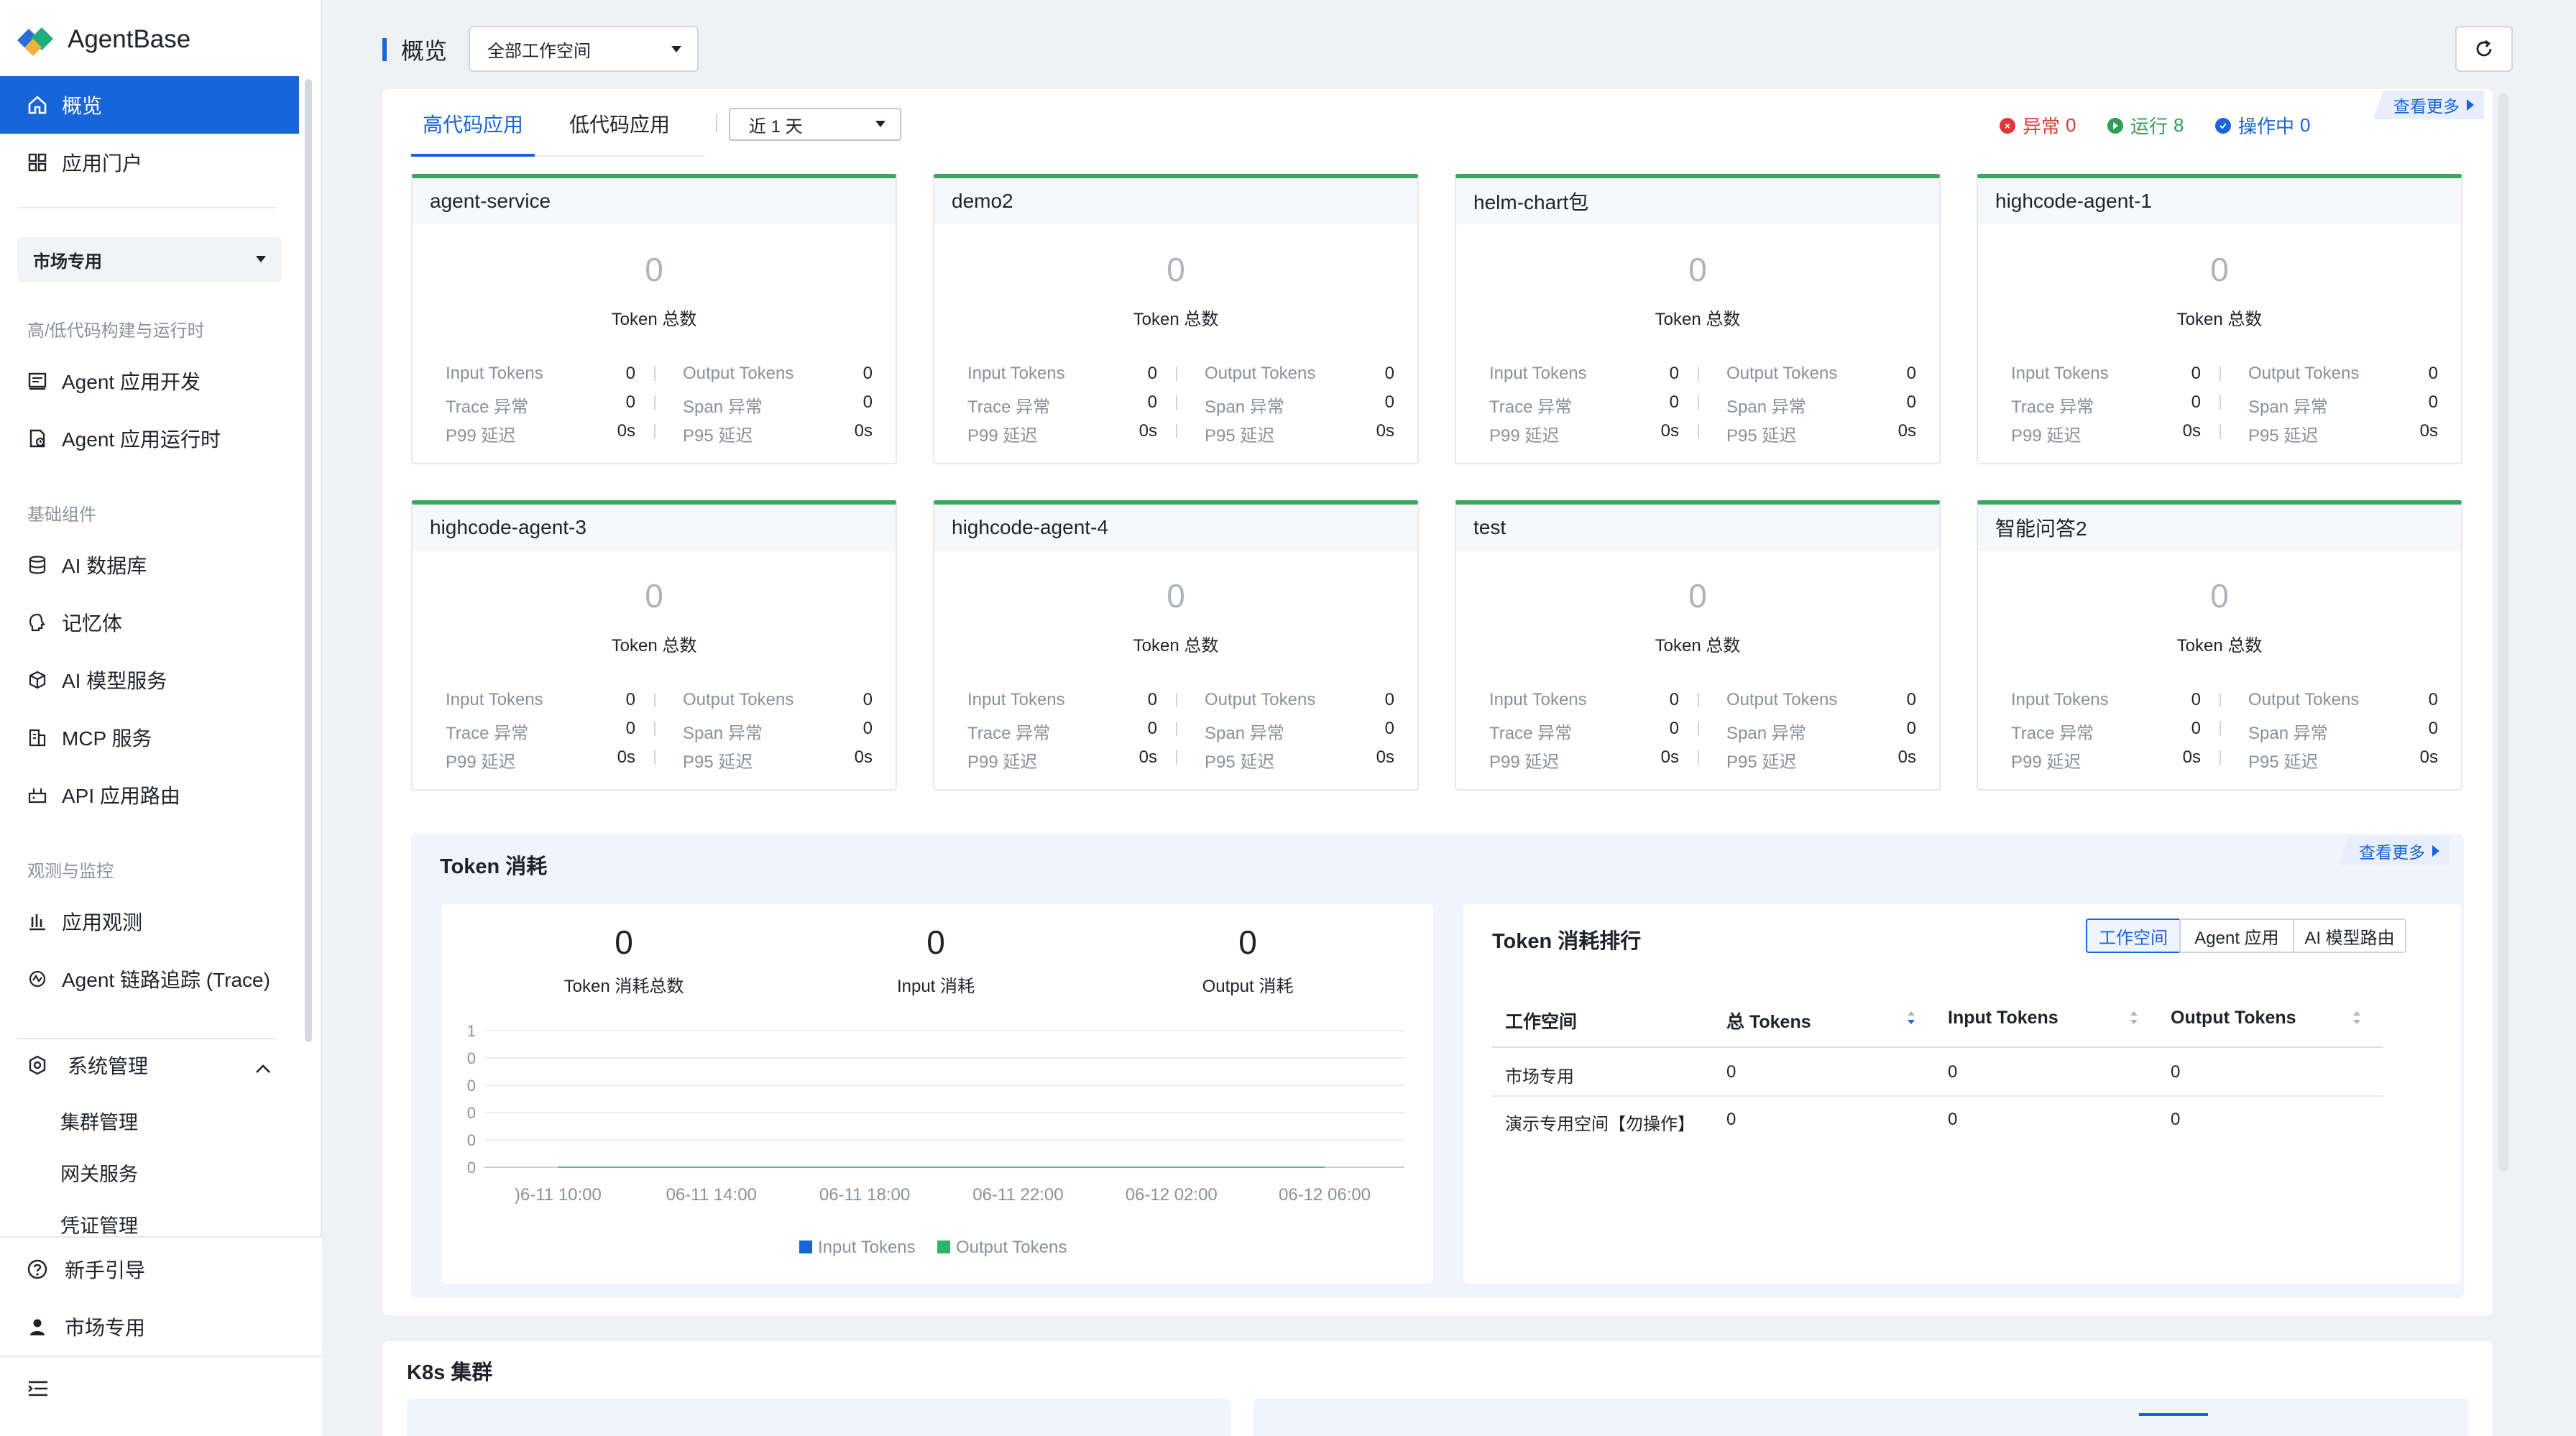  What do you see at coordinates (263, 1068) in the screenshot?
I see `chevron-up-icon` at bounding box center [263, 1068].